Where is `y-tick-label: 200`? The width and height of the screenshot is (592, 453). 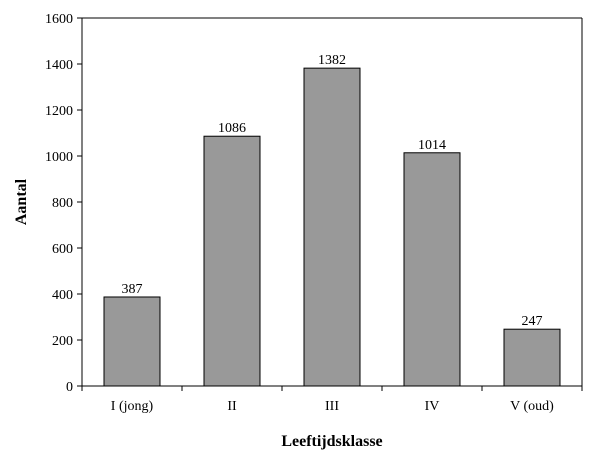
y-tick-label: 200 is located at coordinates (62, 341).